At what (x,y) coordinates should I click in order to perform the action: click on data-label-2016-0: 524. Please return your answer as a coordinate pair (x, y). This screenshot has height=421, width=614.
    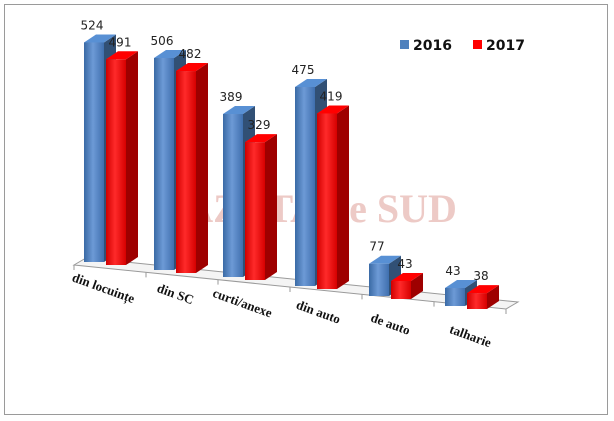
    Looking at the image, I should click on (92, 25).